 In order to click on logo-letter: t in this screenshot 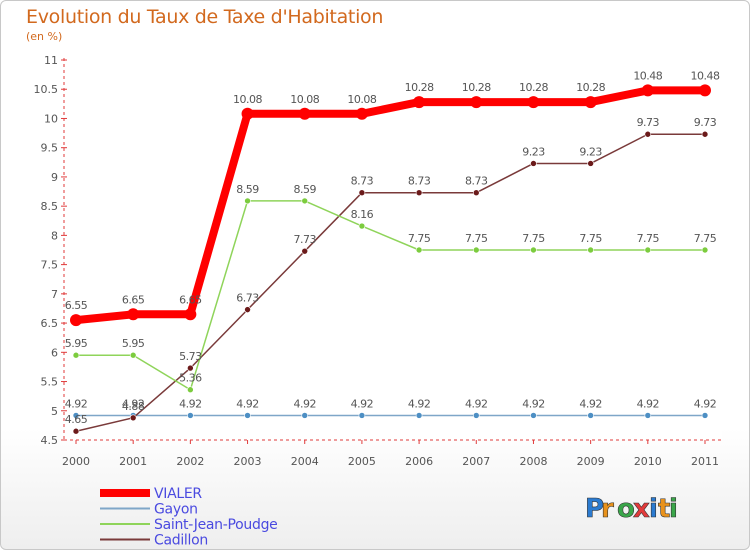, I will do `click(664, 509)`.